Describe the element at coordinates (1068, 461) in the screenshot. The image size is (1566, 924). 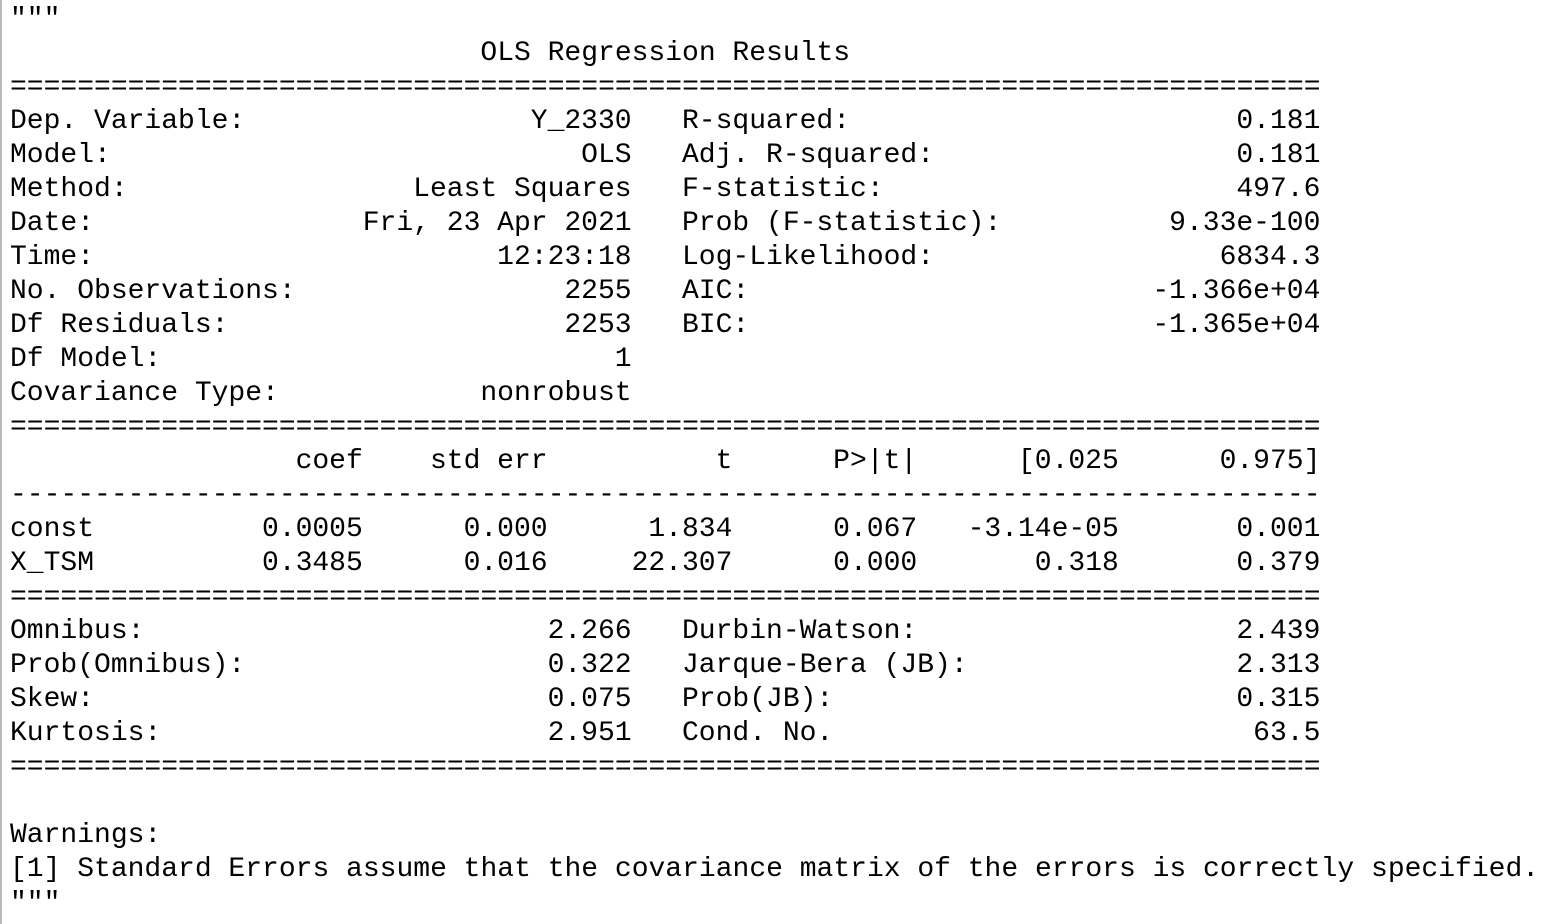
I see `column-header: [0.025` at that location.